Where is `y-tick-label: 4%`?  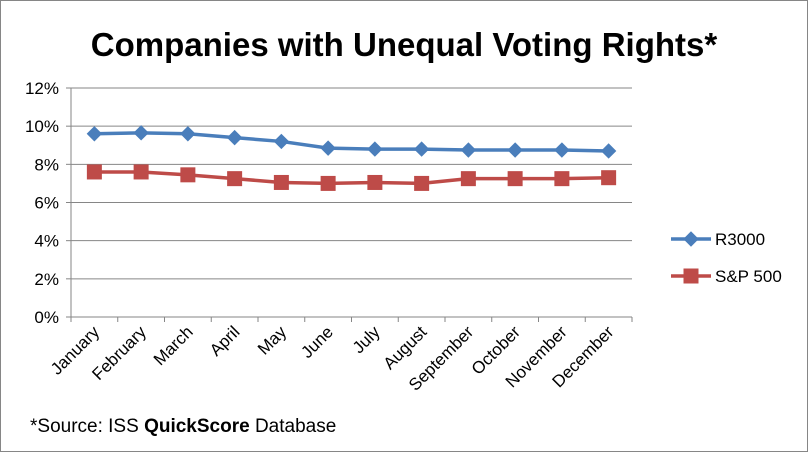 y-tick-label: 4% is located at coordinates (46, 241).